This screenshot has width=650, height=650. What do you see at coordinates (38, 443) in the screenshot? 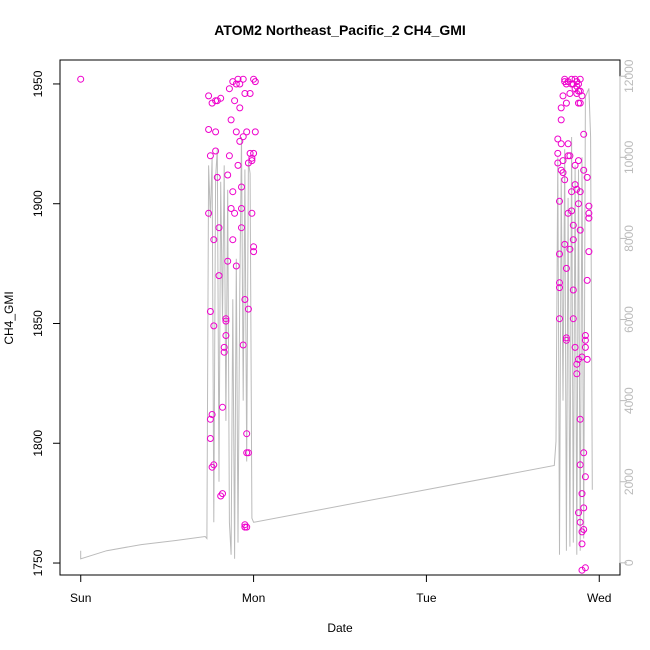
I see `y-tick-label: 1800` at bounding box center [38, 443].